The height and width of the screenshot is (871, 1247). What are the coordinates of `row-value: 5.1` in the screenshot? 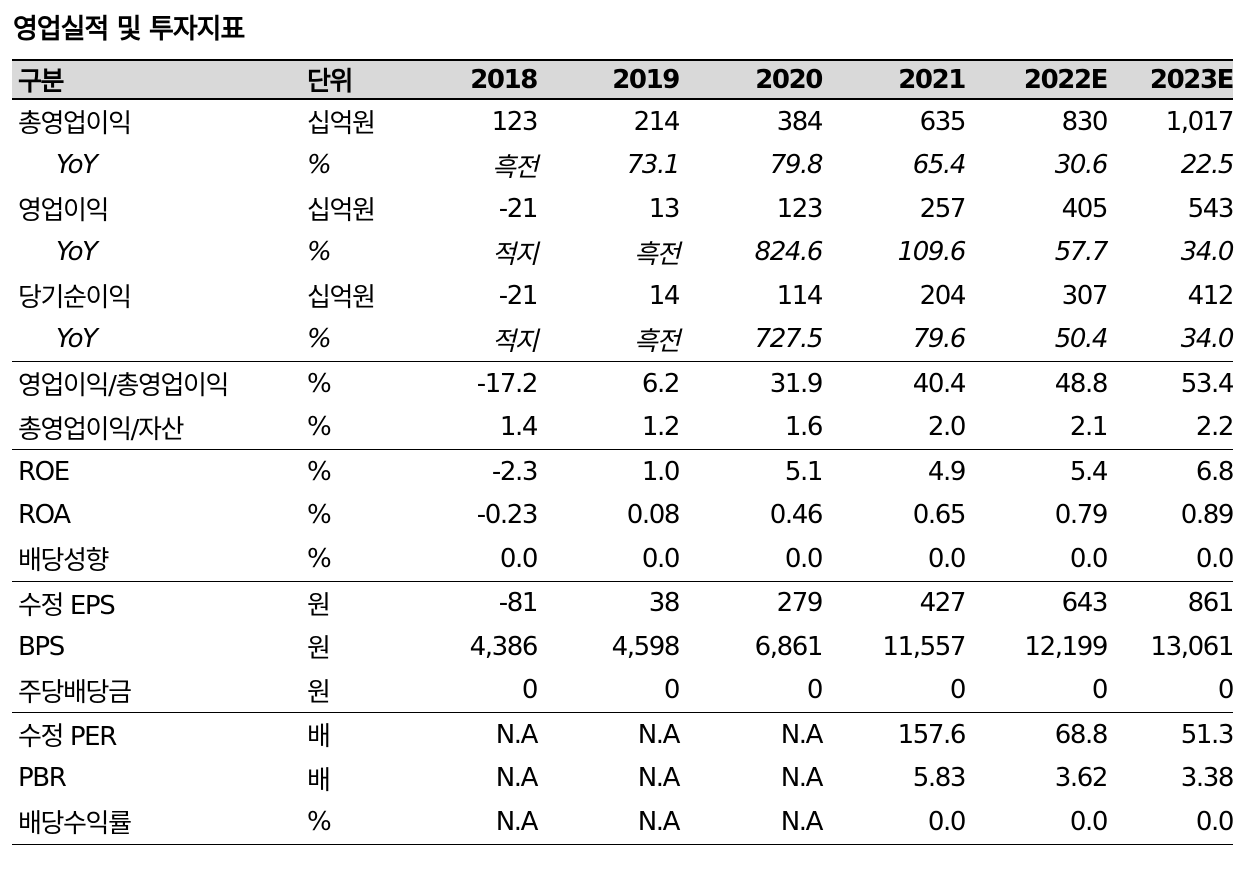 It's located at (751, 471).